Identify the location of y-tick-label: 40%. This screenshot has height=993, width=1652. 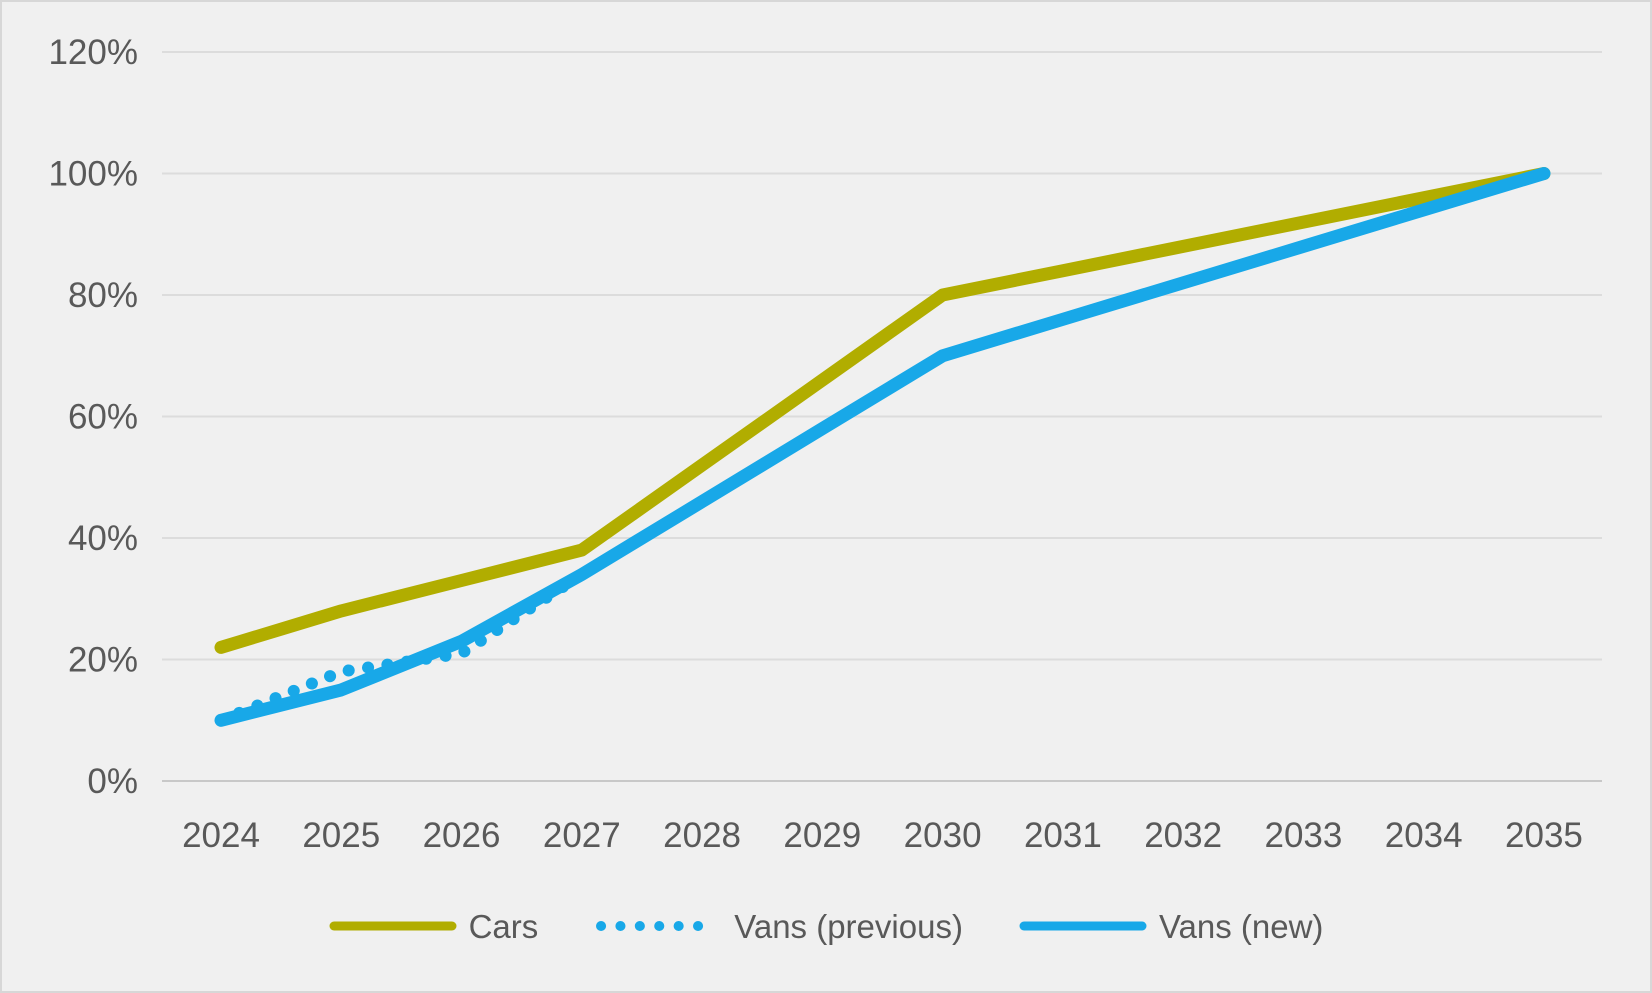
(103, 538).